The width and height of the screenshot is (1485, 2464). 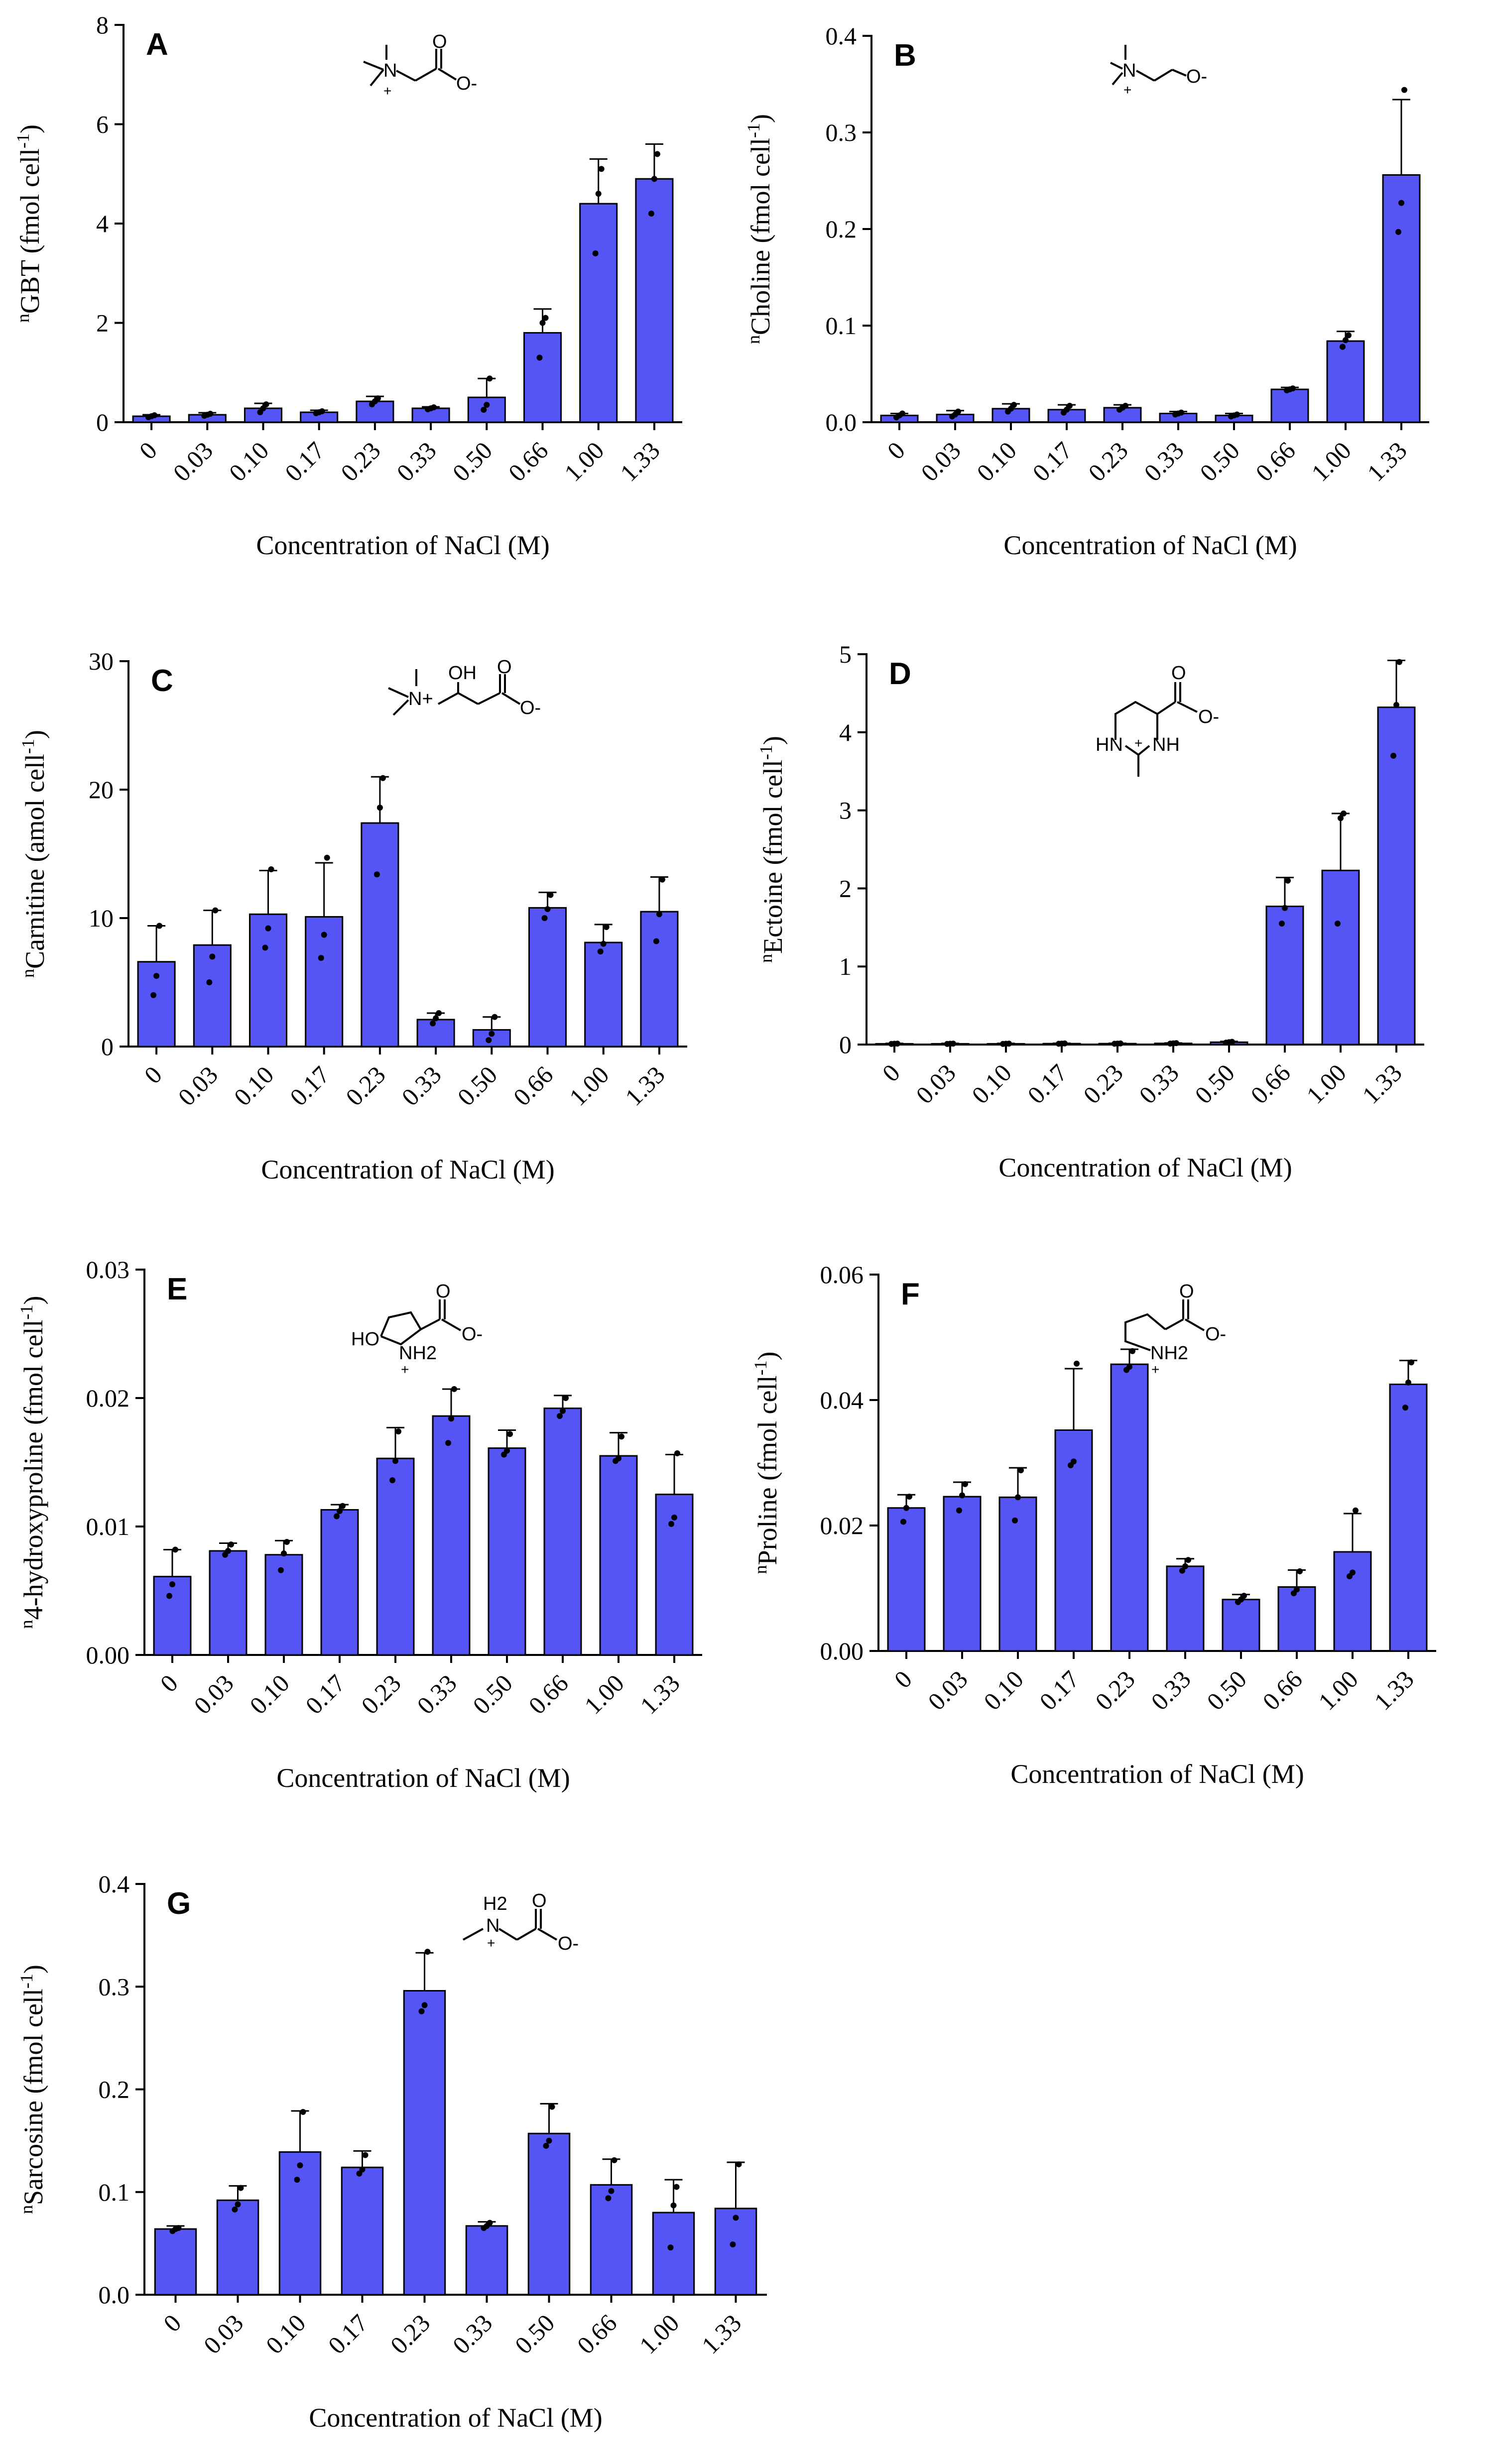 What do you see at coordinates (903, 1679) in the screenshot?
I see `x-tick-label: 0` at bounding box center [903, 1679].